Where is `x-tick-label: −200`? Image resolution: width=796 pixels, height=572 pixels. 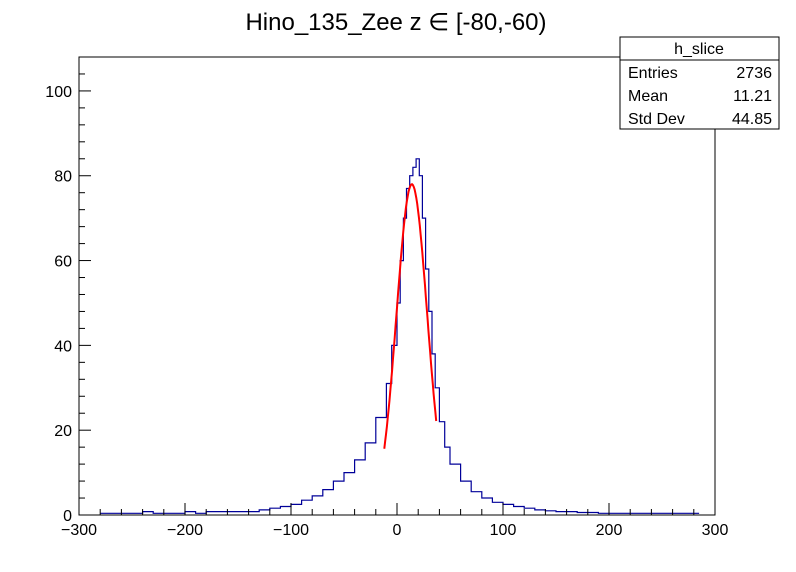
x-tick-label: −200 is located at coordinates (185, 530).